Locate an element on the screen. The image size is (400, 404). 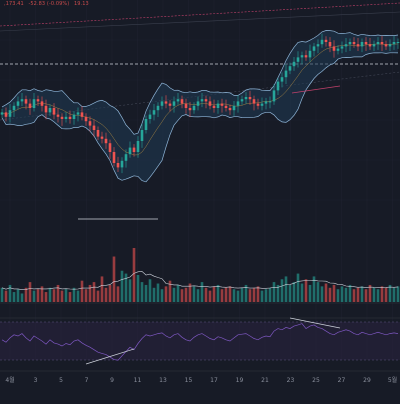
x-tick-label: 11 is located at coordinates (138, 380).